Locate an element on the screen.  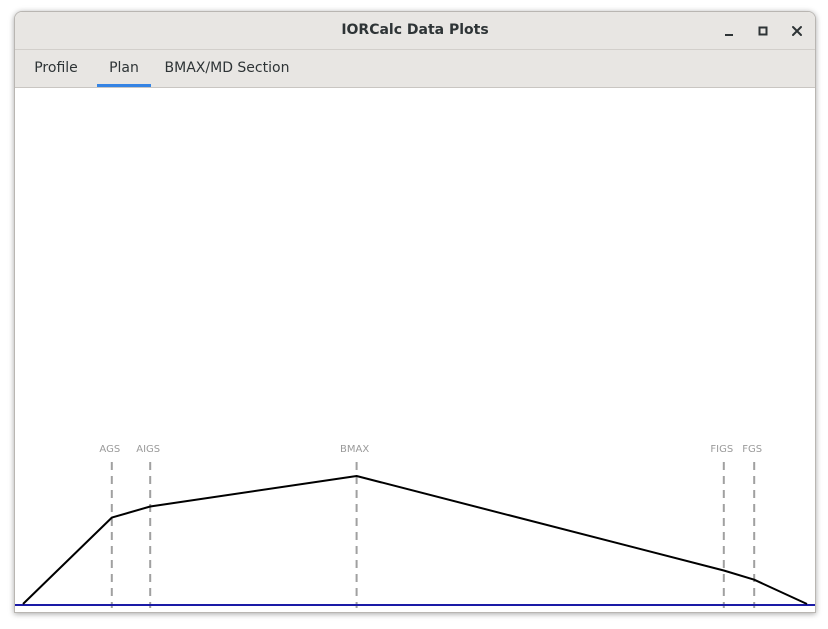
title-bar: IORCalc Data Plots is located at coordinates (415, 31).